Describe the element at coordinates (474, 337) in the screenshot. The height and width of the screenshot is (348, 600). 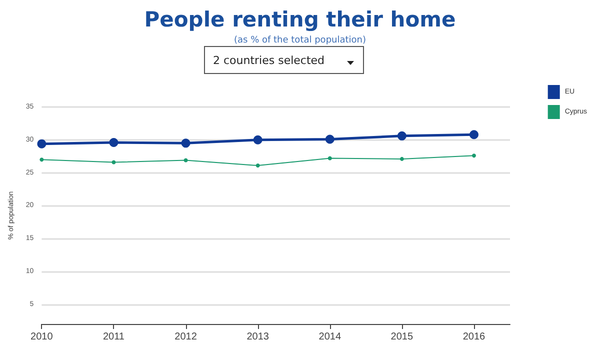
I see `x-tick-label: 2016` at that location.